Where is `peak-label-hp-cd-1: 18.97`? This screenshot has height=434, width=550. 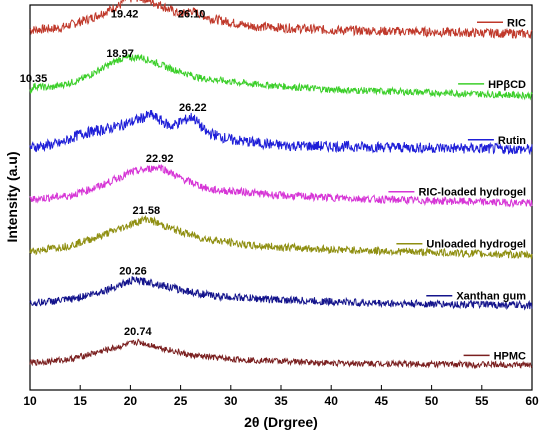
peak-label-hp-cd-1: 18.97 is located at coordinates (120, 54).